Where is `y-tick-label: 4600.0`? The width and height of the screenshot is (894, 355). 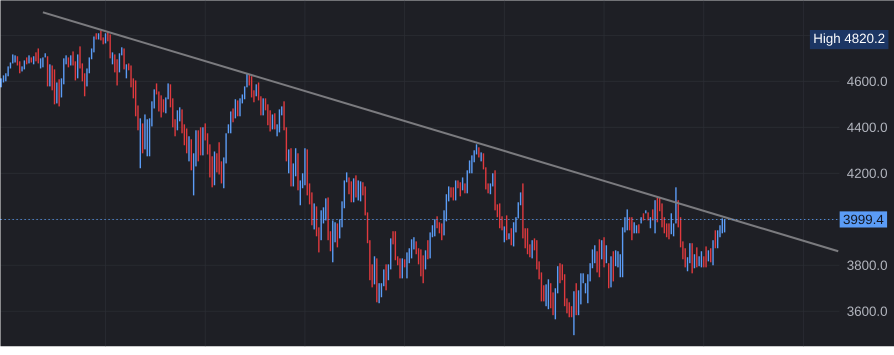
y-tick-label: 4600.0 is located at coordinates (867, 81).